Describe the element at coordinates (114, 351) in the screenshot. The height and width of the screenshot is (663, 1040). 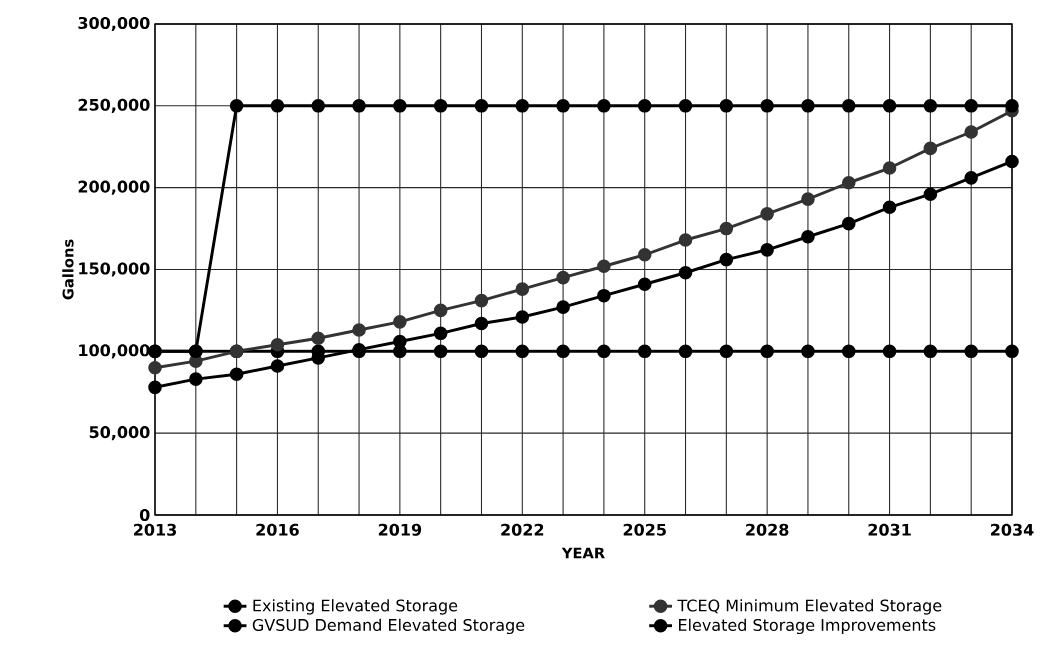
I see `y-tick-label: 100,000` at that location.